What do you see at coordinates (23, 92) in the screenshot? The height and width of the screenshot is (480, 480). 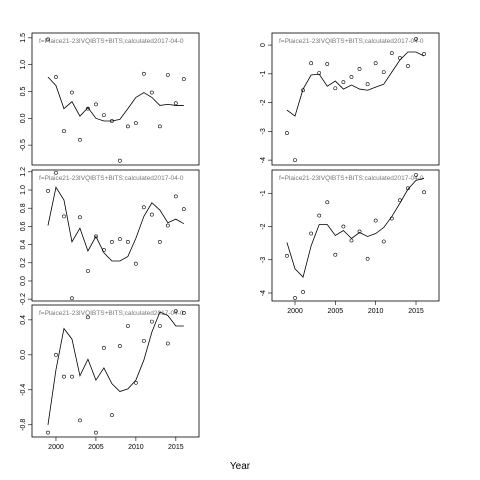 I see `y-tick-label: 0.5` at bounding box center [23, 92].